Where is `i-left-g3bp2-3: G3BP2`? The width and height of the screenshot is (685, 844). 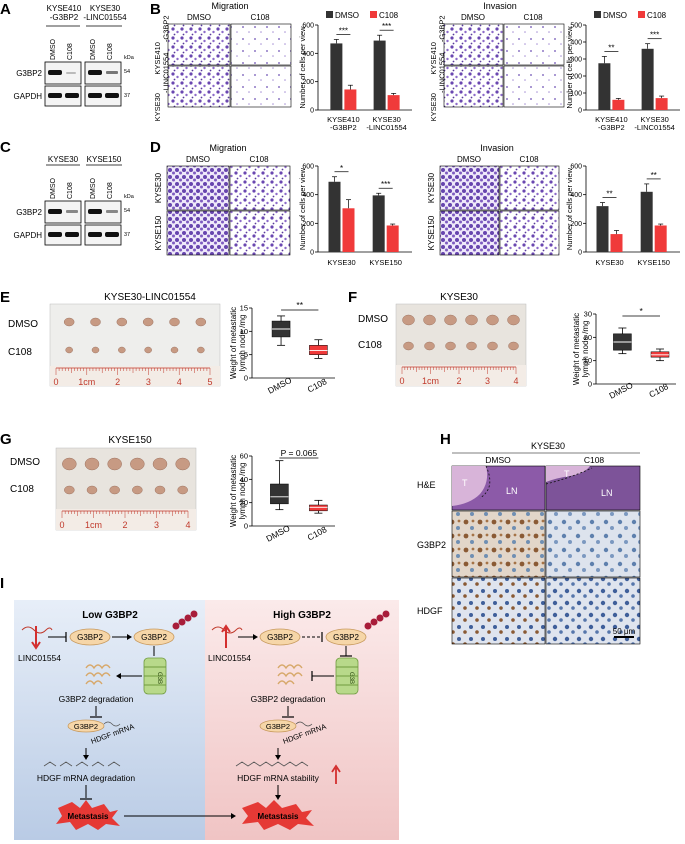
i-left-g3bp2-3: G3BP2 is located at coordinates (86, 726).